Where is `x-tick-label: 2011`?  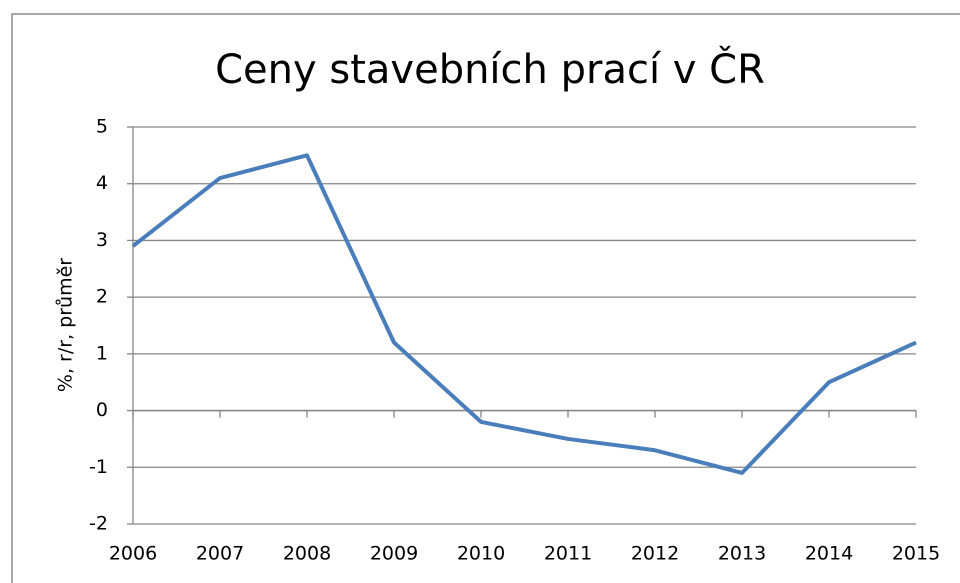 x-tick-label: 2011 is located at coordinates (568, 554).